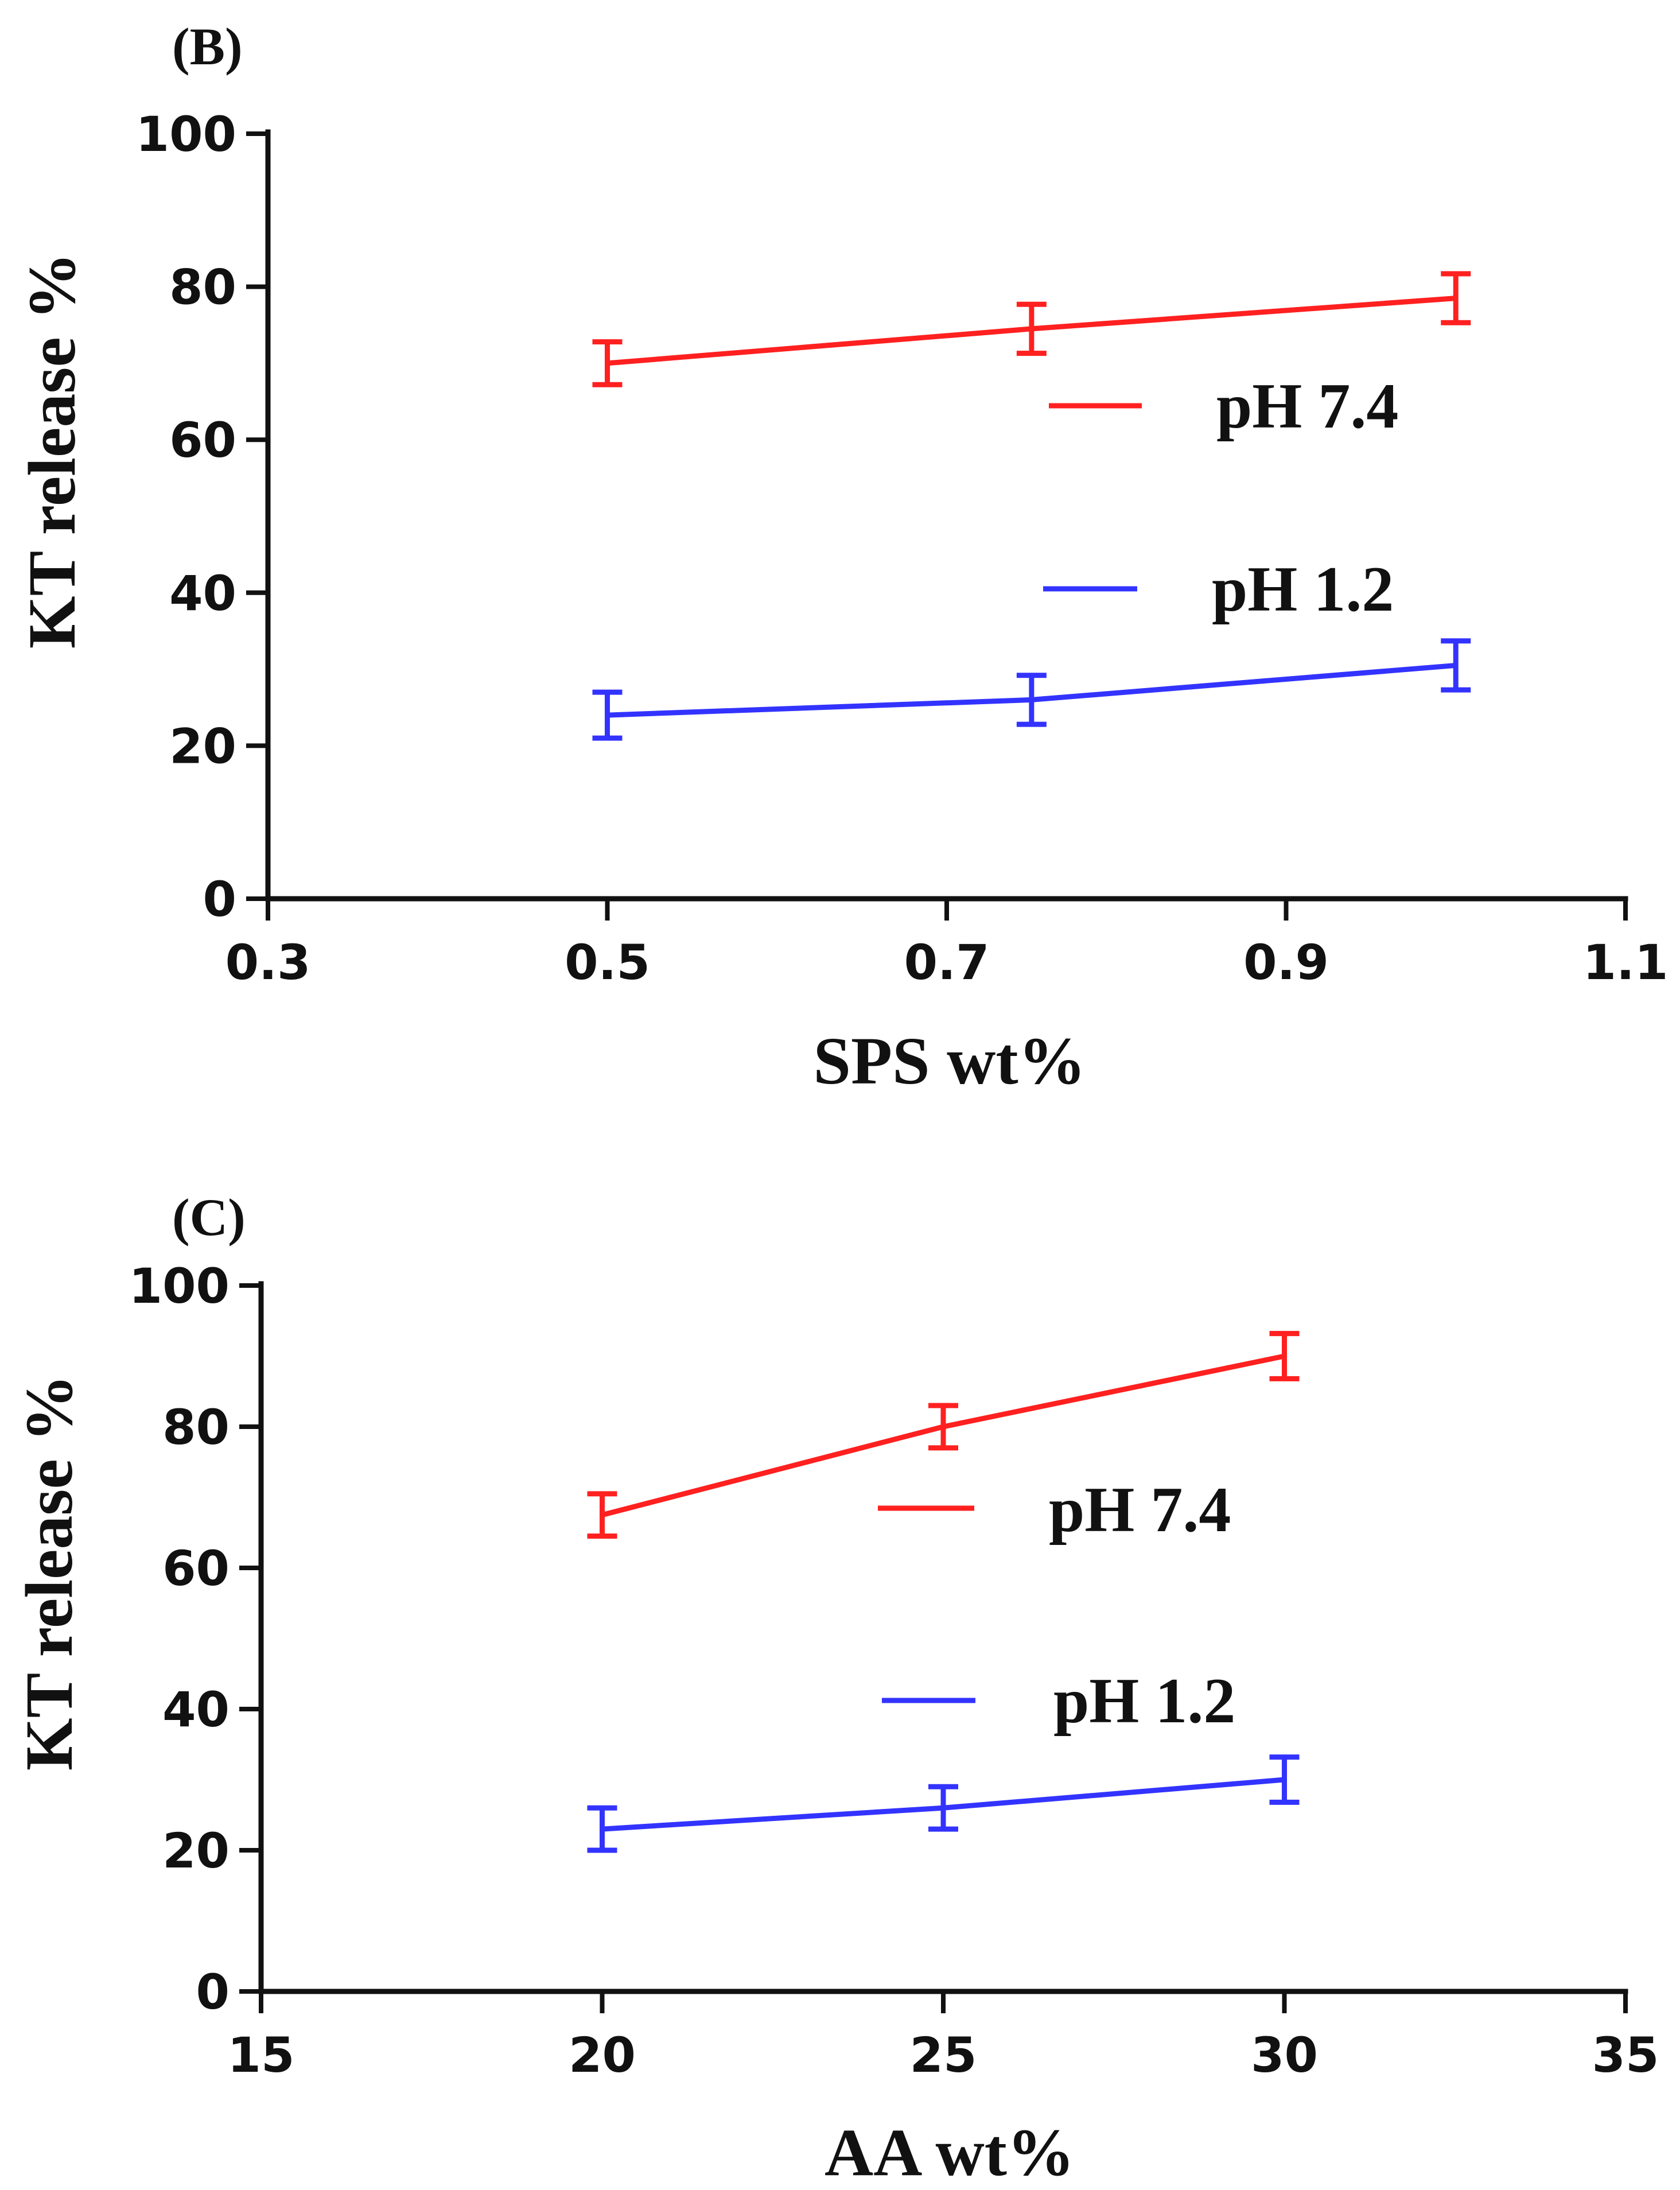 The width and height of the screenshot is (1680, 2190). What do you see at coordinates (209, 1217) in the screenshot?
I see `panel-c-label: (C)` at bounding box center [209, 1217].